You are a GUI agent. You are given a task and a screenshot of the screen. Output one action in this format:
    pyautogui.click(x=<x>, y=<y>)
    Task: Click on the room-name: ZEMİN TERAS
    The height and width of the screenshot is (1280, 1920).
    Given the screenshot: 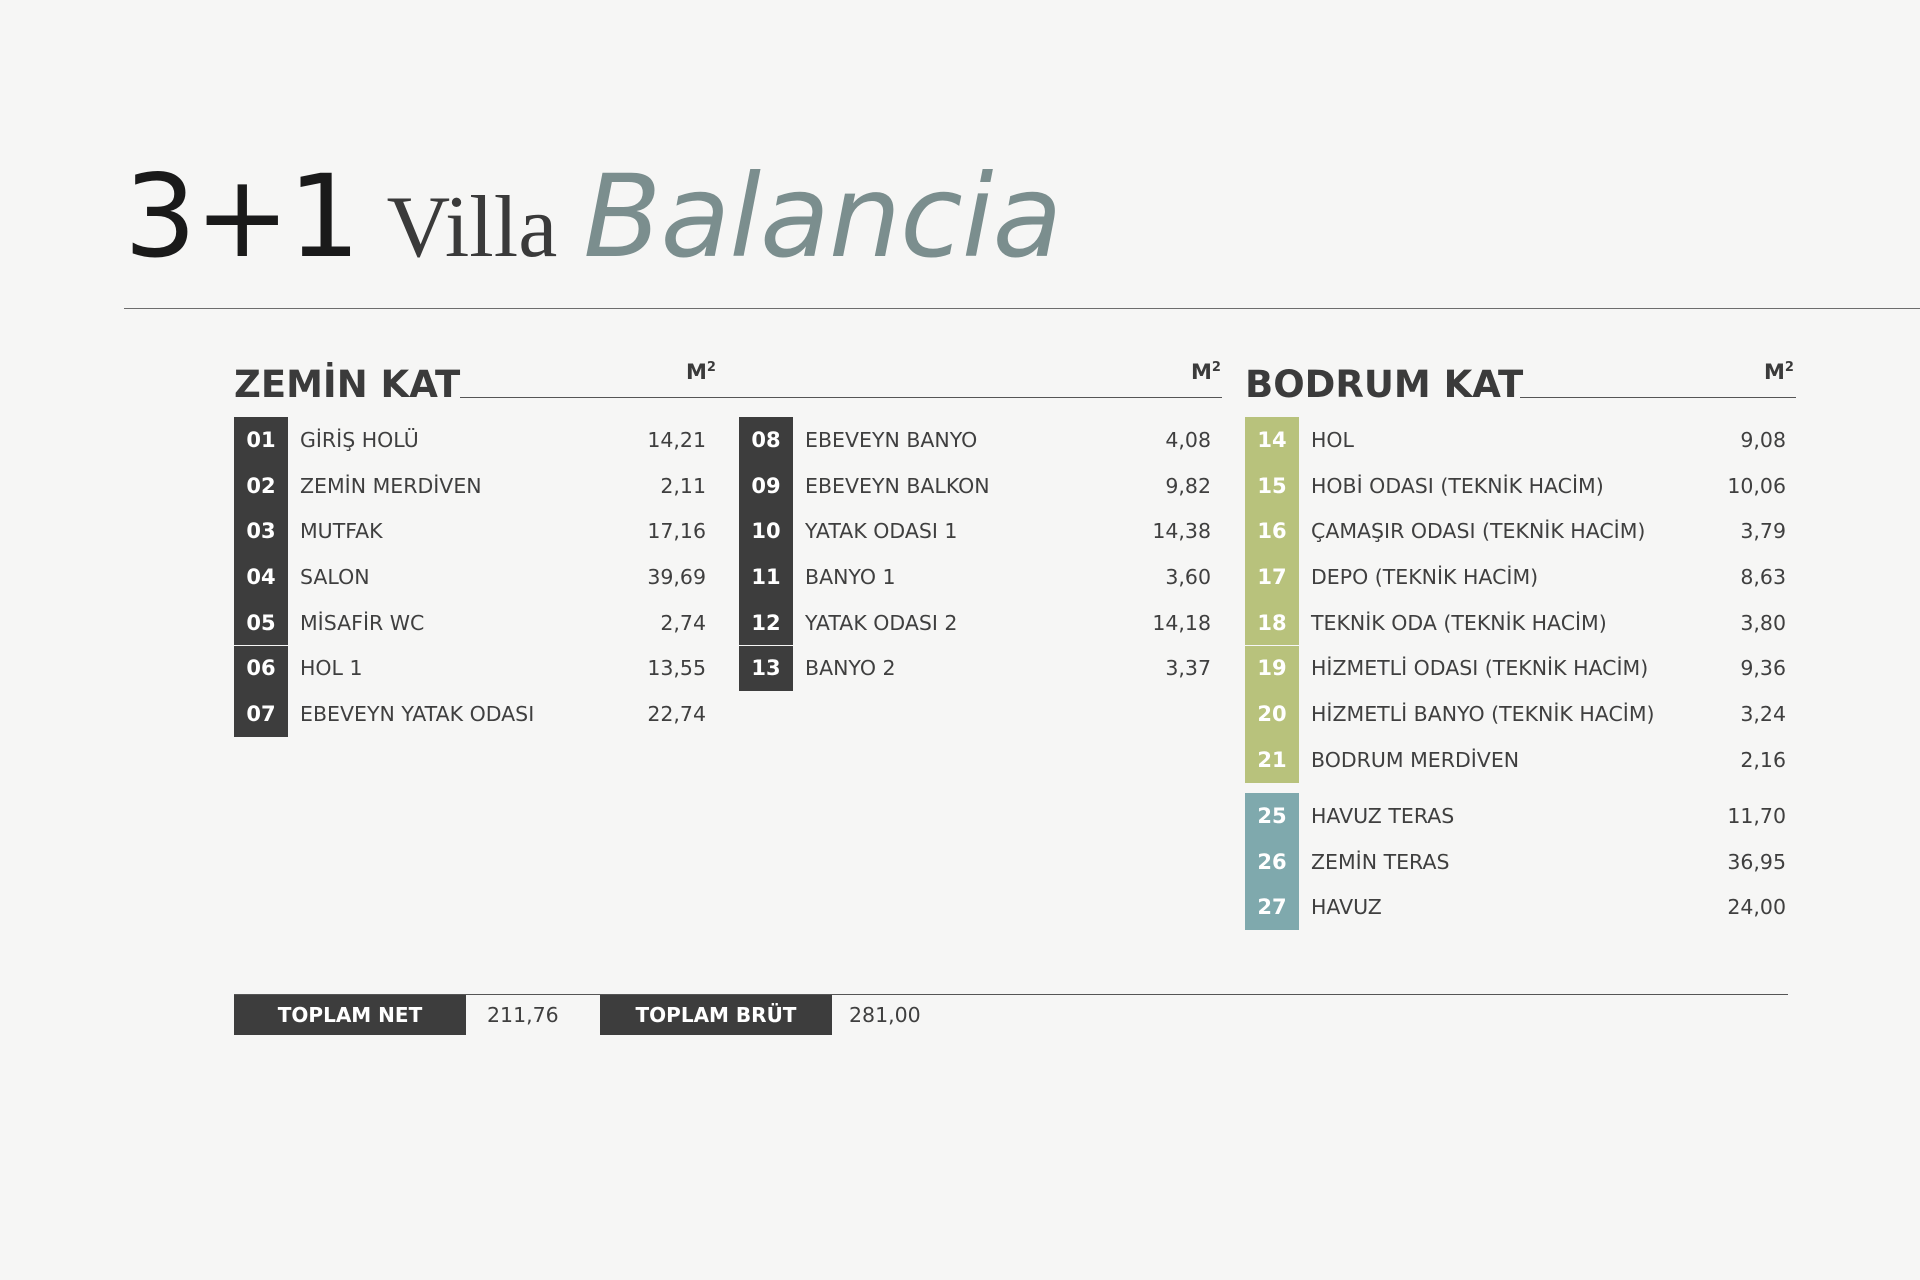 What is the action you would take?
    pyautogui.click(x=1380, y=861)
    